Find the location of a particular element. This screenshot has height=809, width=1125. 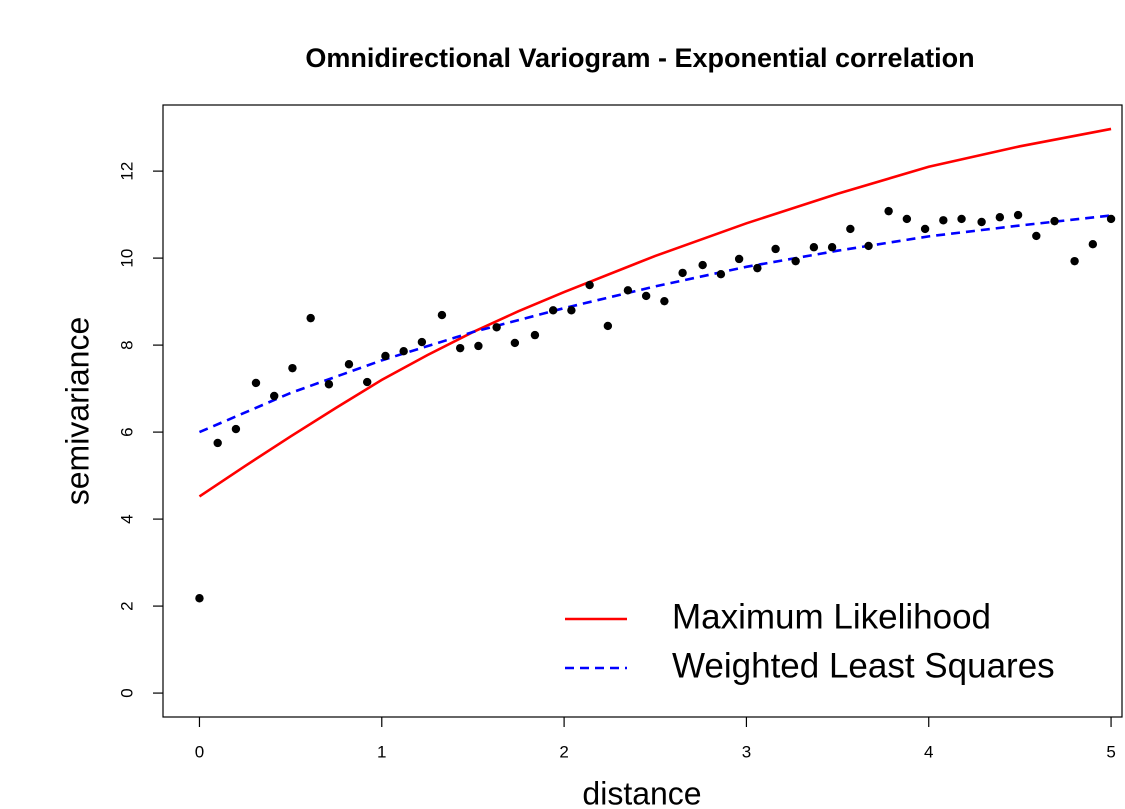

x-tick-label: 2 is located at coordinates (563, 751).